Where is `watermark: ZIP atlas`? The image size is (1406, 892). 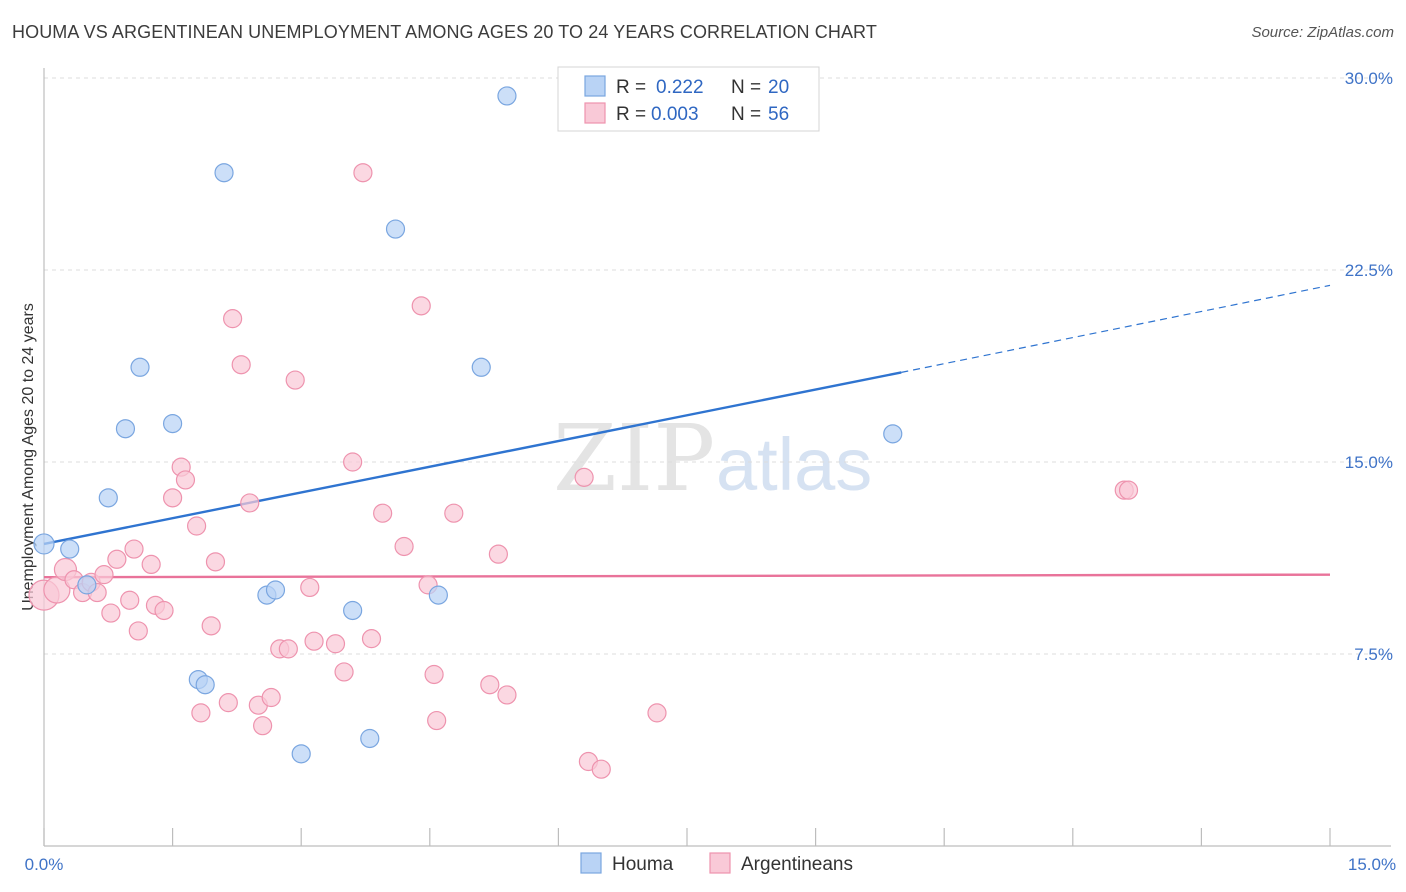
watermark: ZIP atlas is located at coordinates (712, 458).